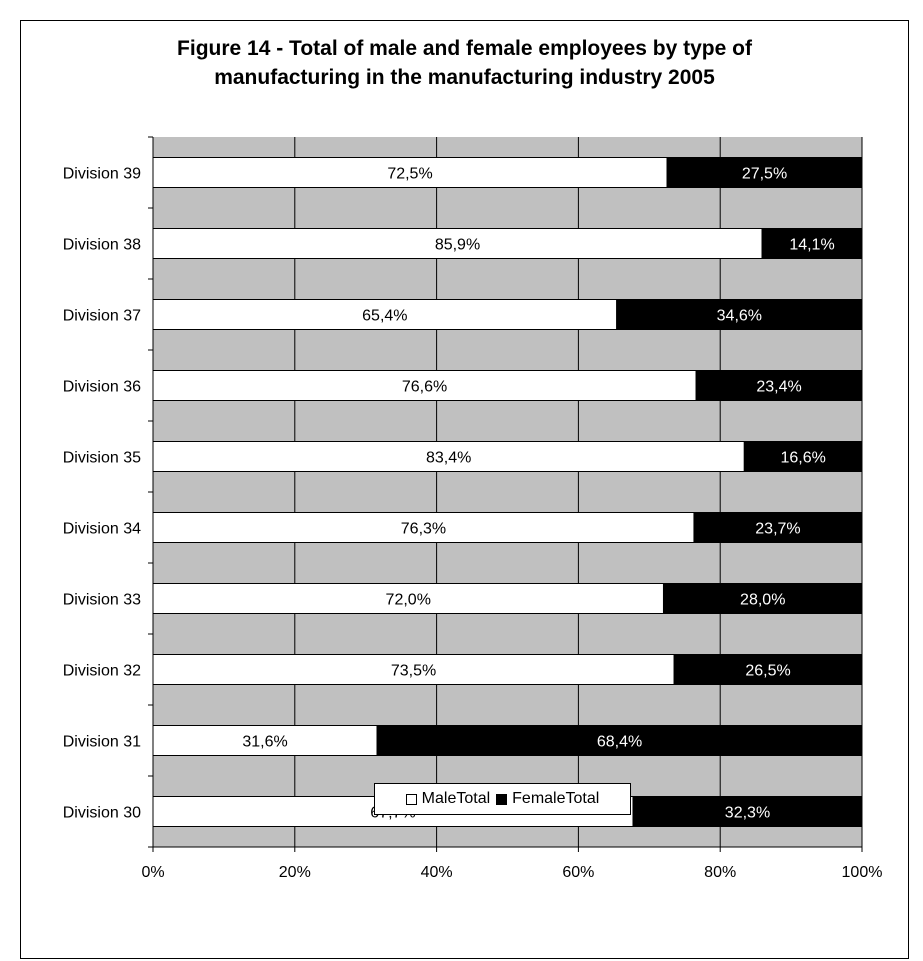 The image size is (923, 961). I want to click on bar-data-label: 85,9%, so click(457, 245).